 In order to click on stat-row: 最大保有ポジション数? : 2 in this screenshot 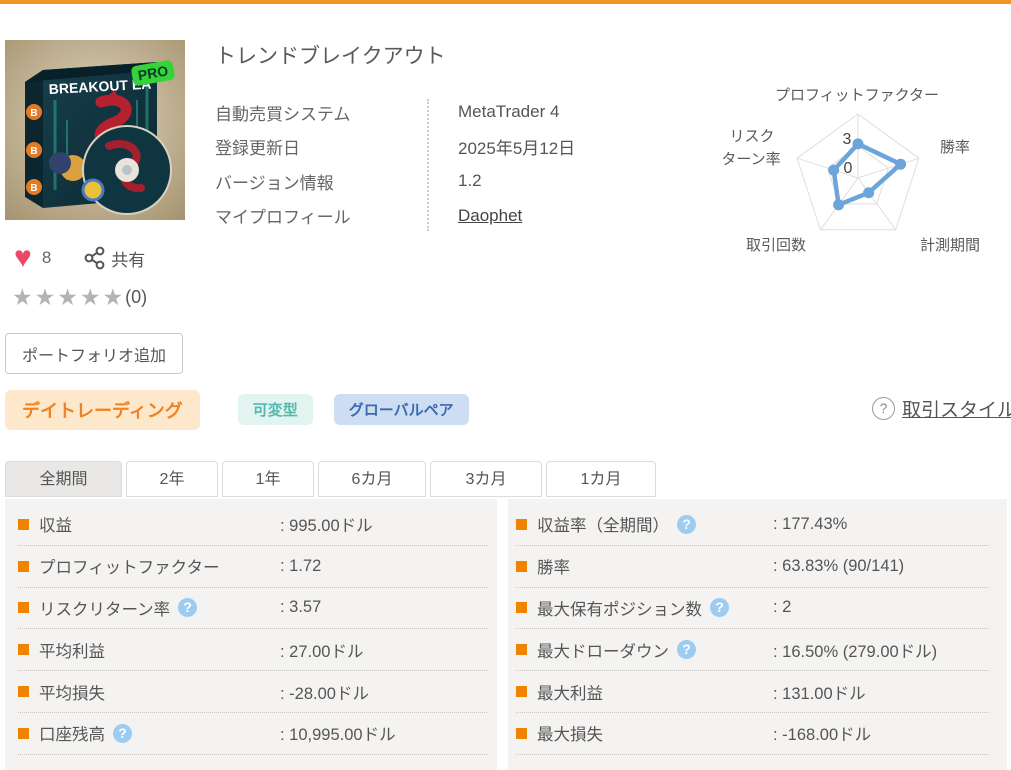, I will do `click(752, 609)`.